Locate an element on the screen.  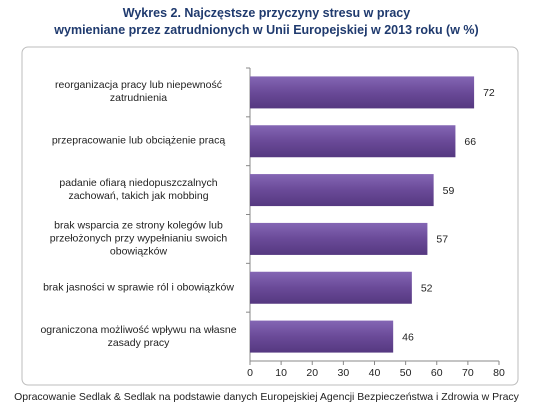
x-tick-label: 60 is located at coordinates (437, 373).